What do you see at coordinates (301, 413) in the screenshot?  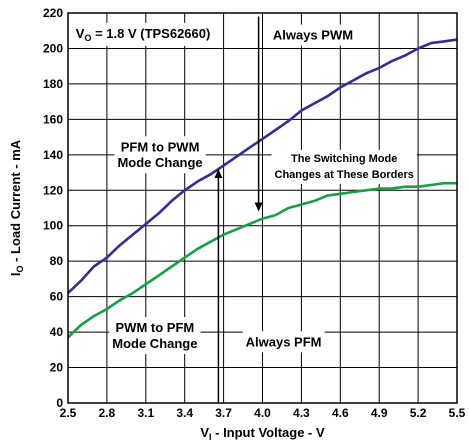 I see `x-tick-label: 4.3` at bounding box center [301, 413].